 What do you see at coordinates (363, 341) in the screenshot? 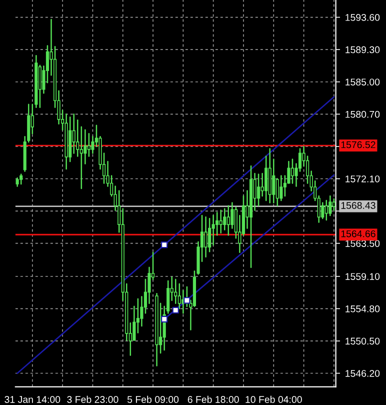
I see `y-tick-label: 1550.50` at bounding box center [363, 341].